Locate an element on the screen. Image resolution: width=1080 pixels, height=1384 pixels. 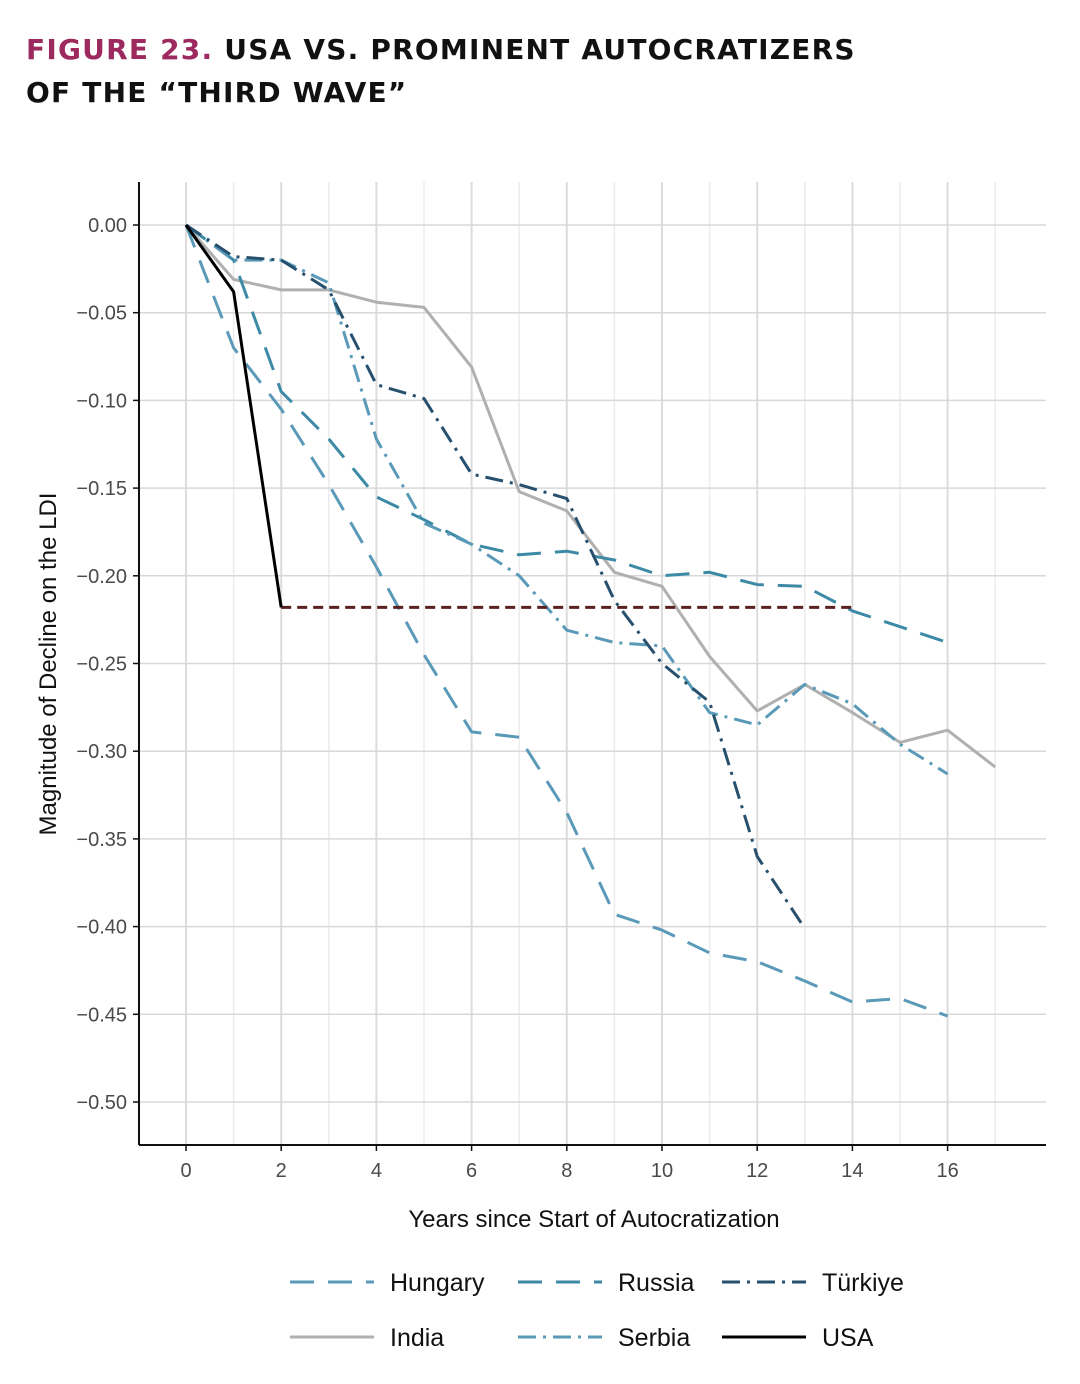
legend-label: Türkiye is located at coordinates (863, 1283).